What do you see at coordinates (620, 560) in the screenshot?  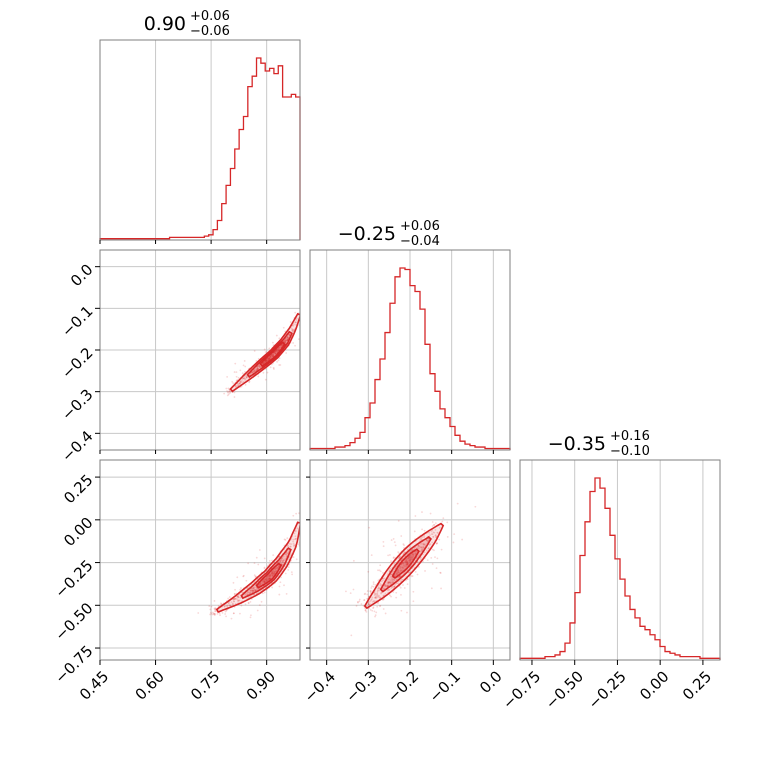 I see `panel-frame` at bounding box center [620, 560].